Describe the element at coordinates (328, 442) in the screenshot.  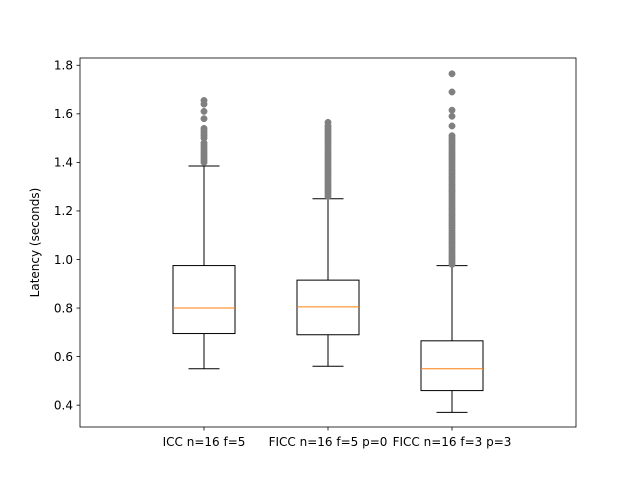
I see `x-tick-label: FICC n=16 f=5 p=0` at that location.